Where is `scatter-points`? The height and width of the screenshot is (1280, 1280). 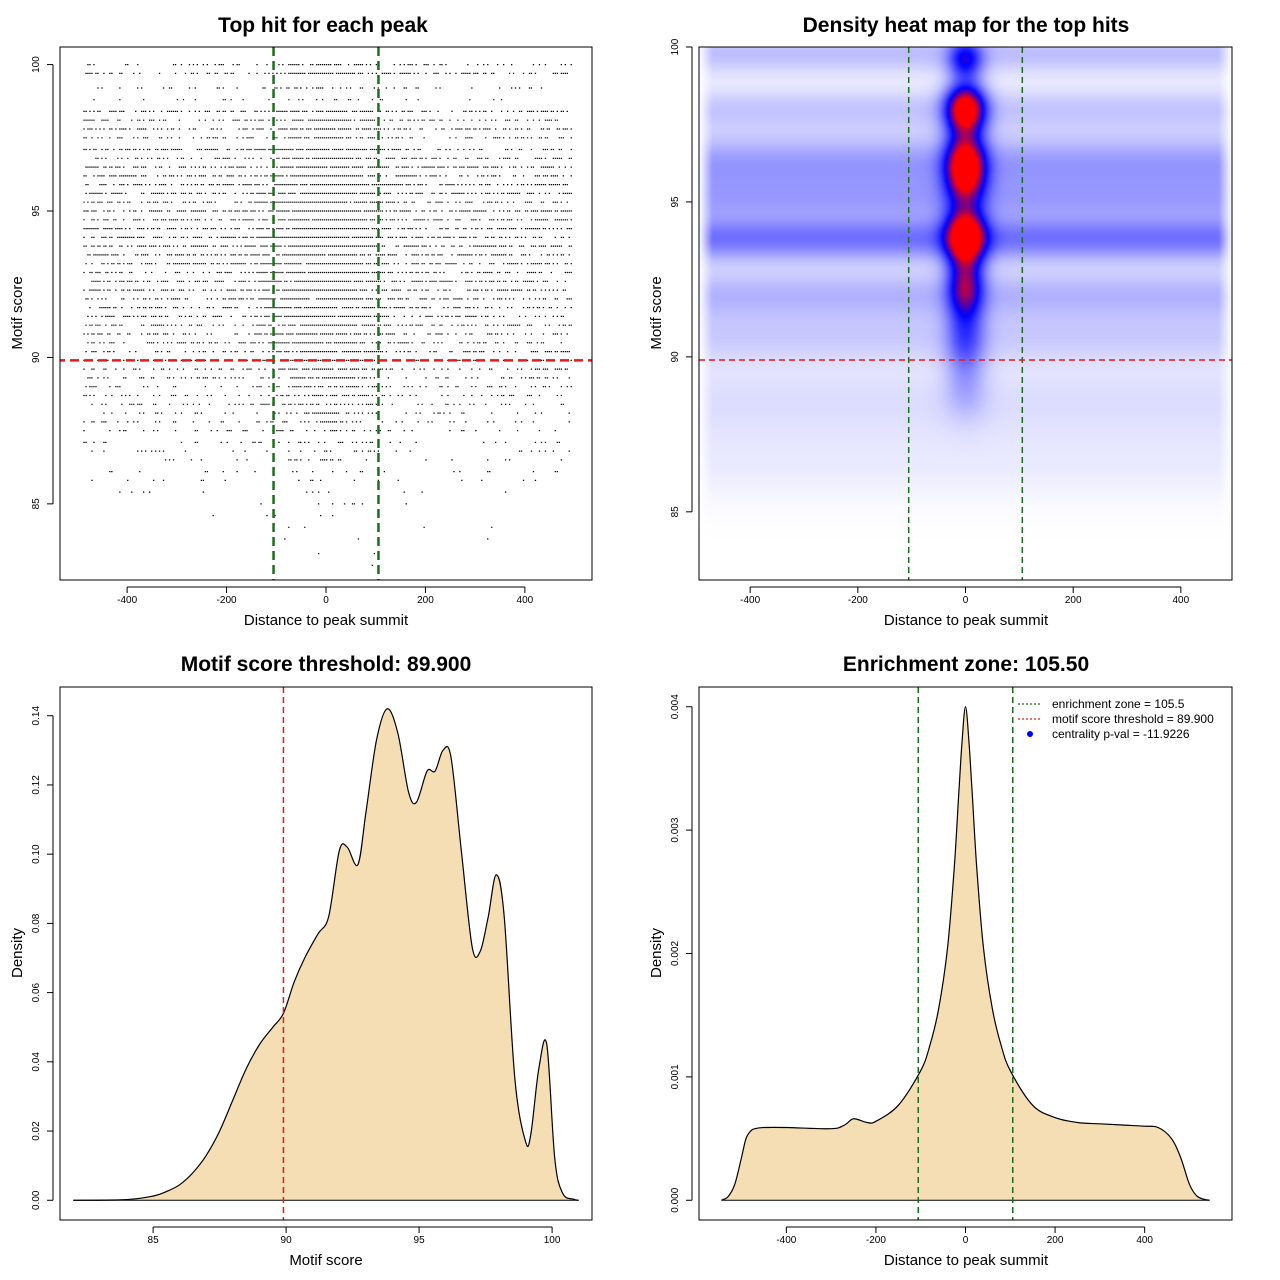
scatter-points is located at coordinates (327, 315).